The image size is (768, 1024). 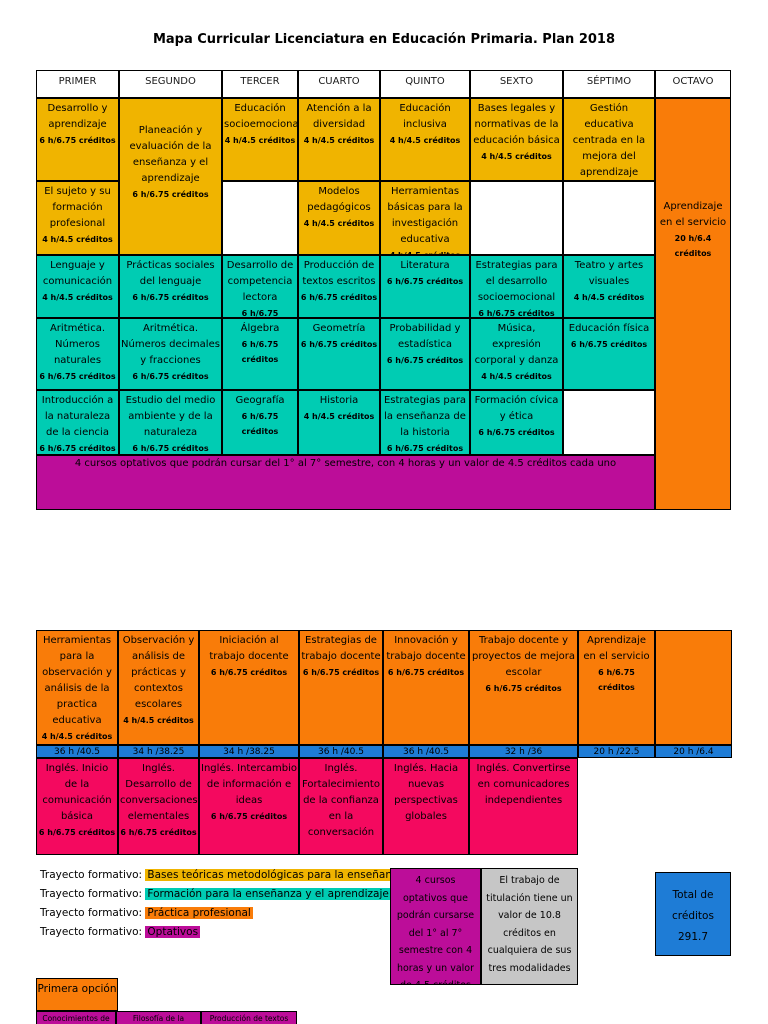 What do you see at coordinates (616, 751) in the screenshot?
I see `totals-cell: 20 h /22.5` at bounding box center [616, 751].